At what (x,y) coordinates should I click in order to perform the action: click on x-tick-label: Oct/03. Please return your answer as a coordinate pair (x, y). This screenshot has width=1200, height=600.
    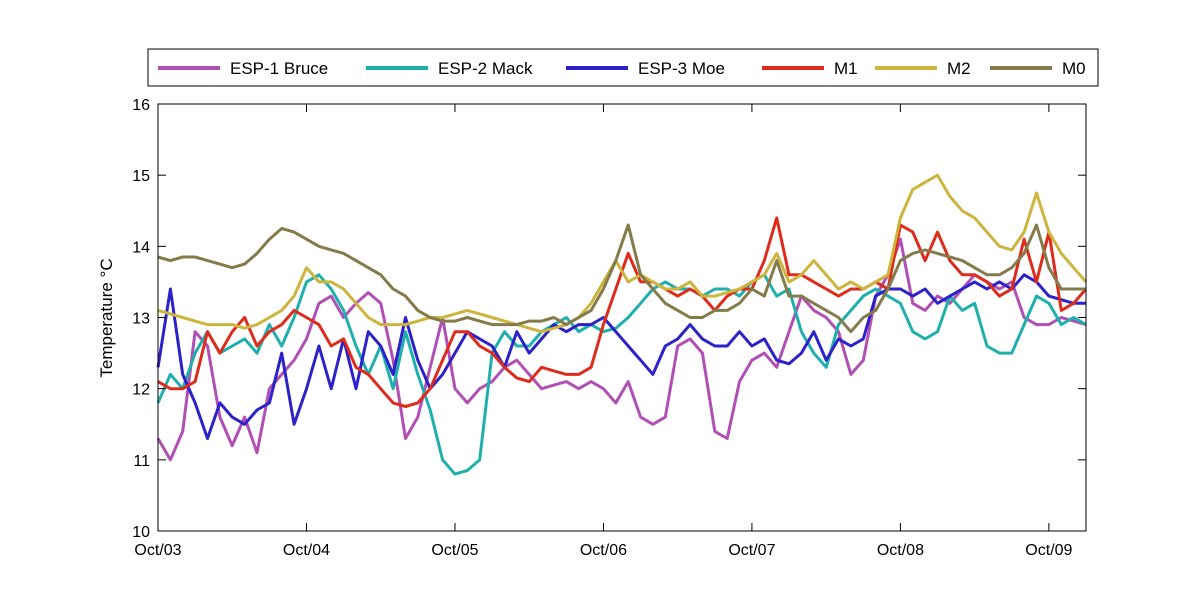
    Looking at the image, I should click on (157, 550).